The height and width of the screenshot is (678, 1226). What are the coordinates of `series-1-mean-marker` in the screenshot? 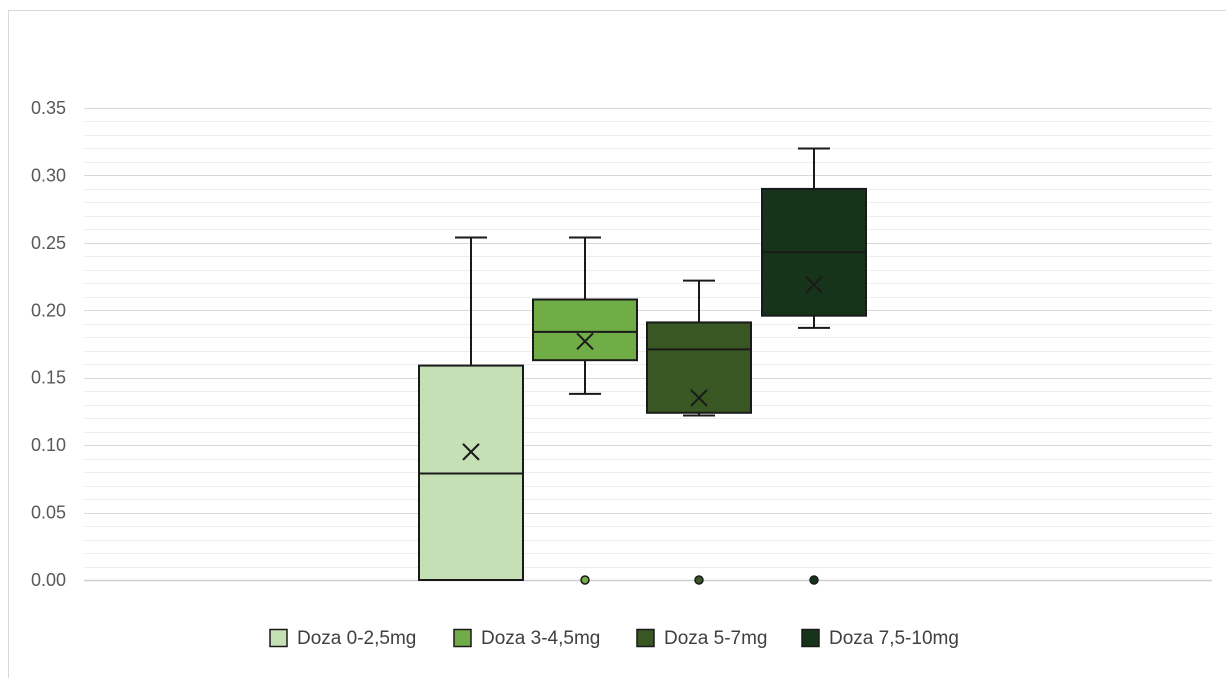 It's located at (471, 452).